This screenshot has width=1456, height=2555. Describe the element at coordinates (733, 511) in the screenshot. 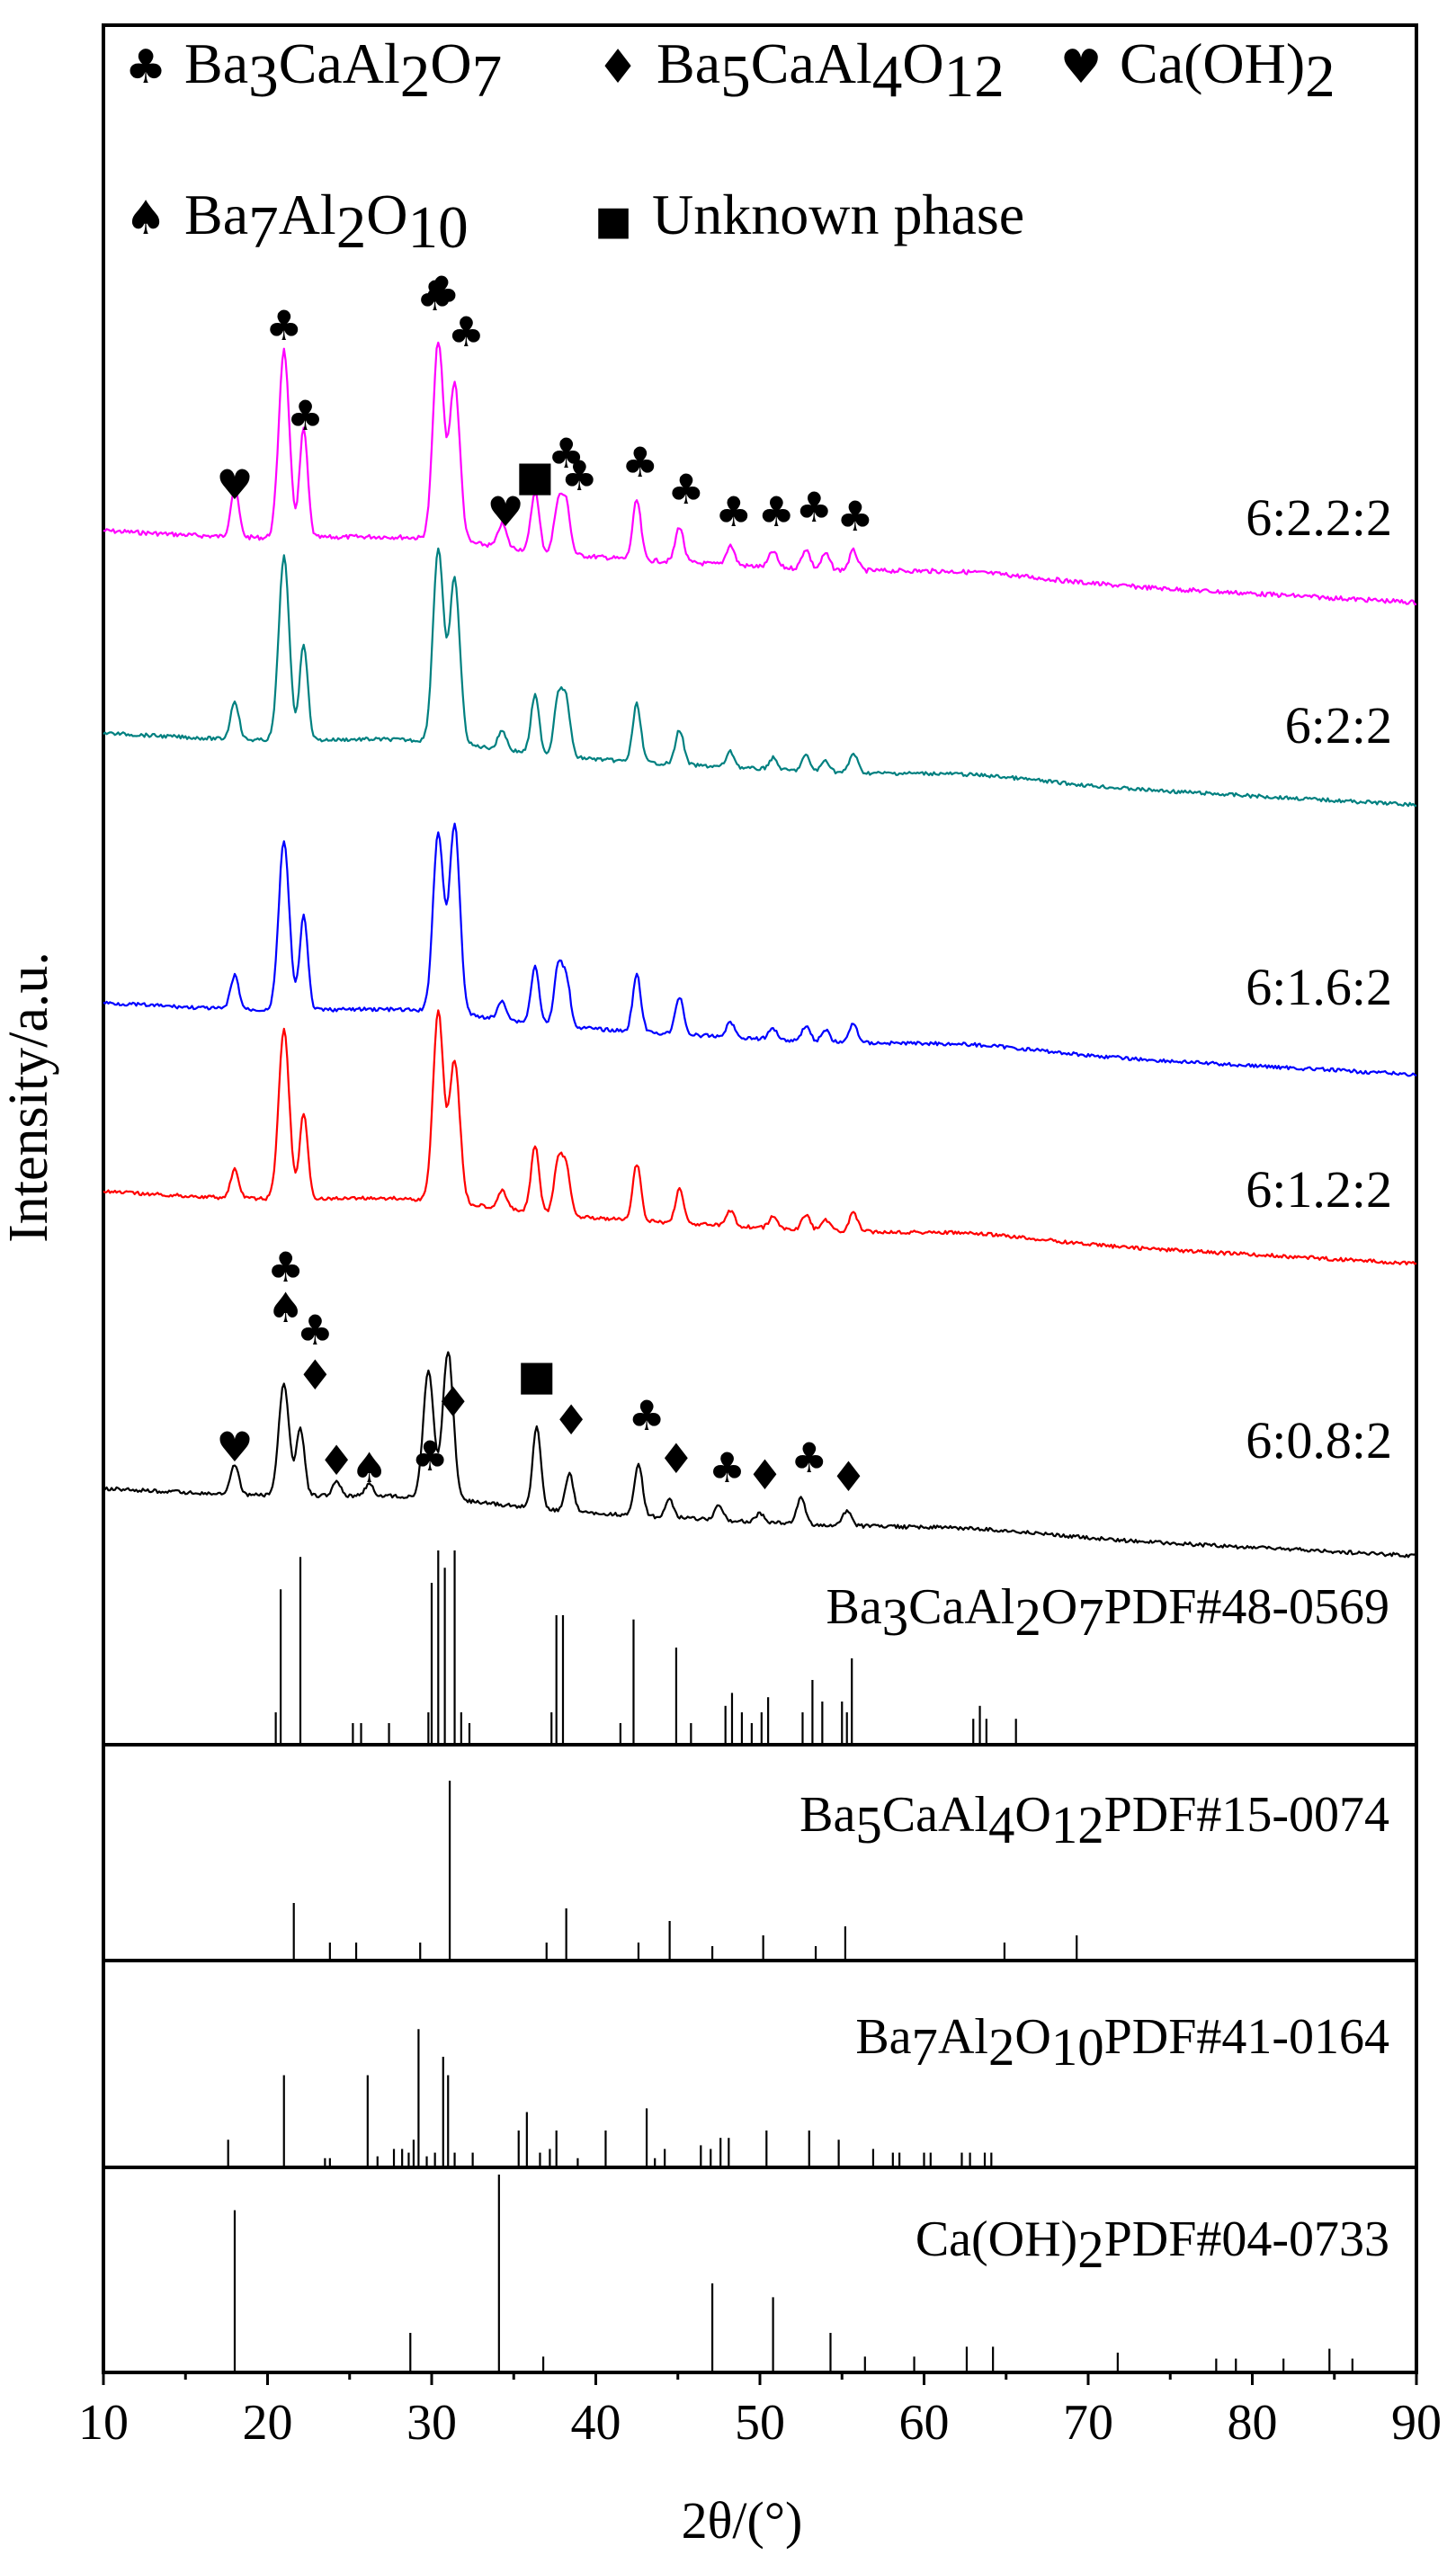

I see `series-1-marker-13: ♣` at that location.